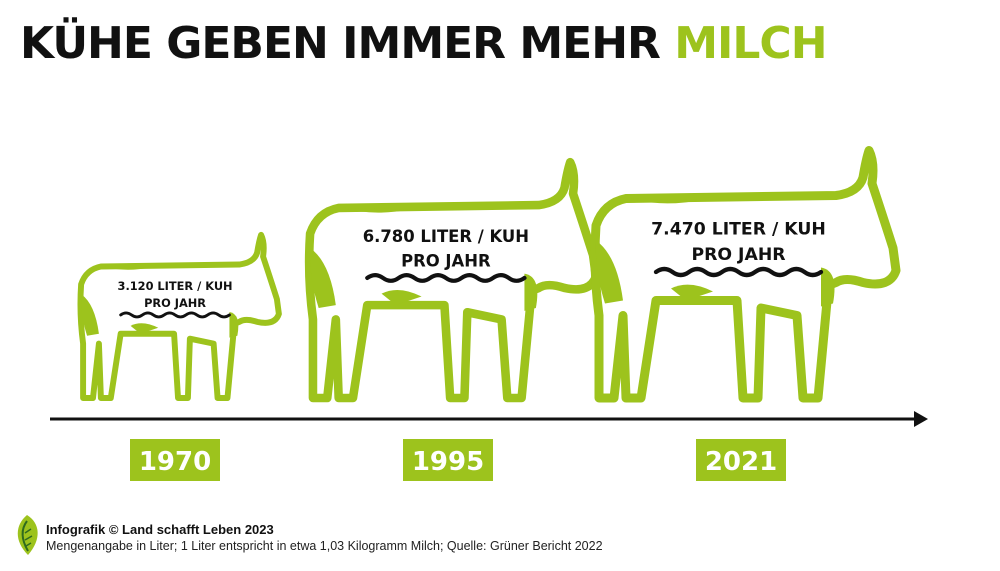 The image size is (1000, 571). Describe the element at coordinates (340, 43) in the screenshot. I see `title-main: KÜHE GEBEN IMMER MEHR` at that location.